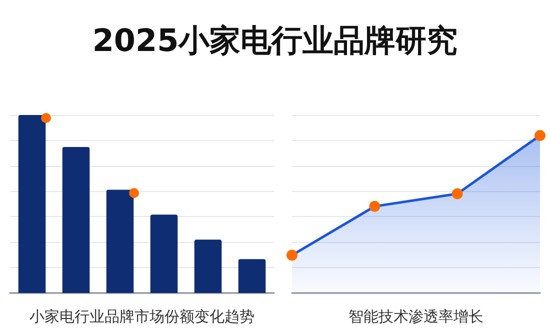 The width and height of the screenshot is (550, 334). I want to click on x-axis-title: 小家电行业品牌市场份额变化趋势, so click(142, 317).